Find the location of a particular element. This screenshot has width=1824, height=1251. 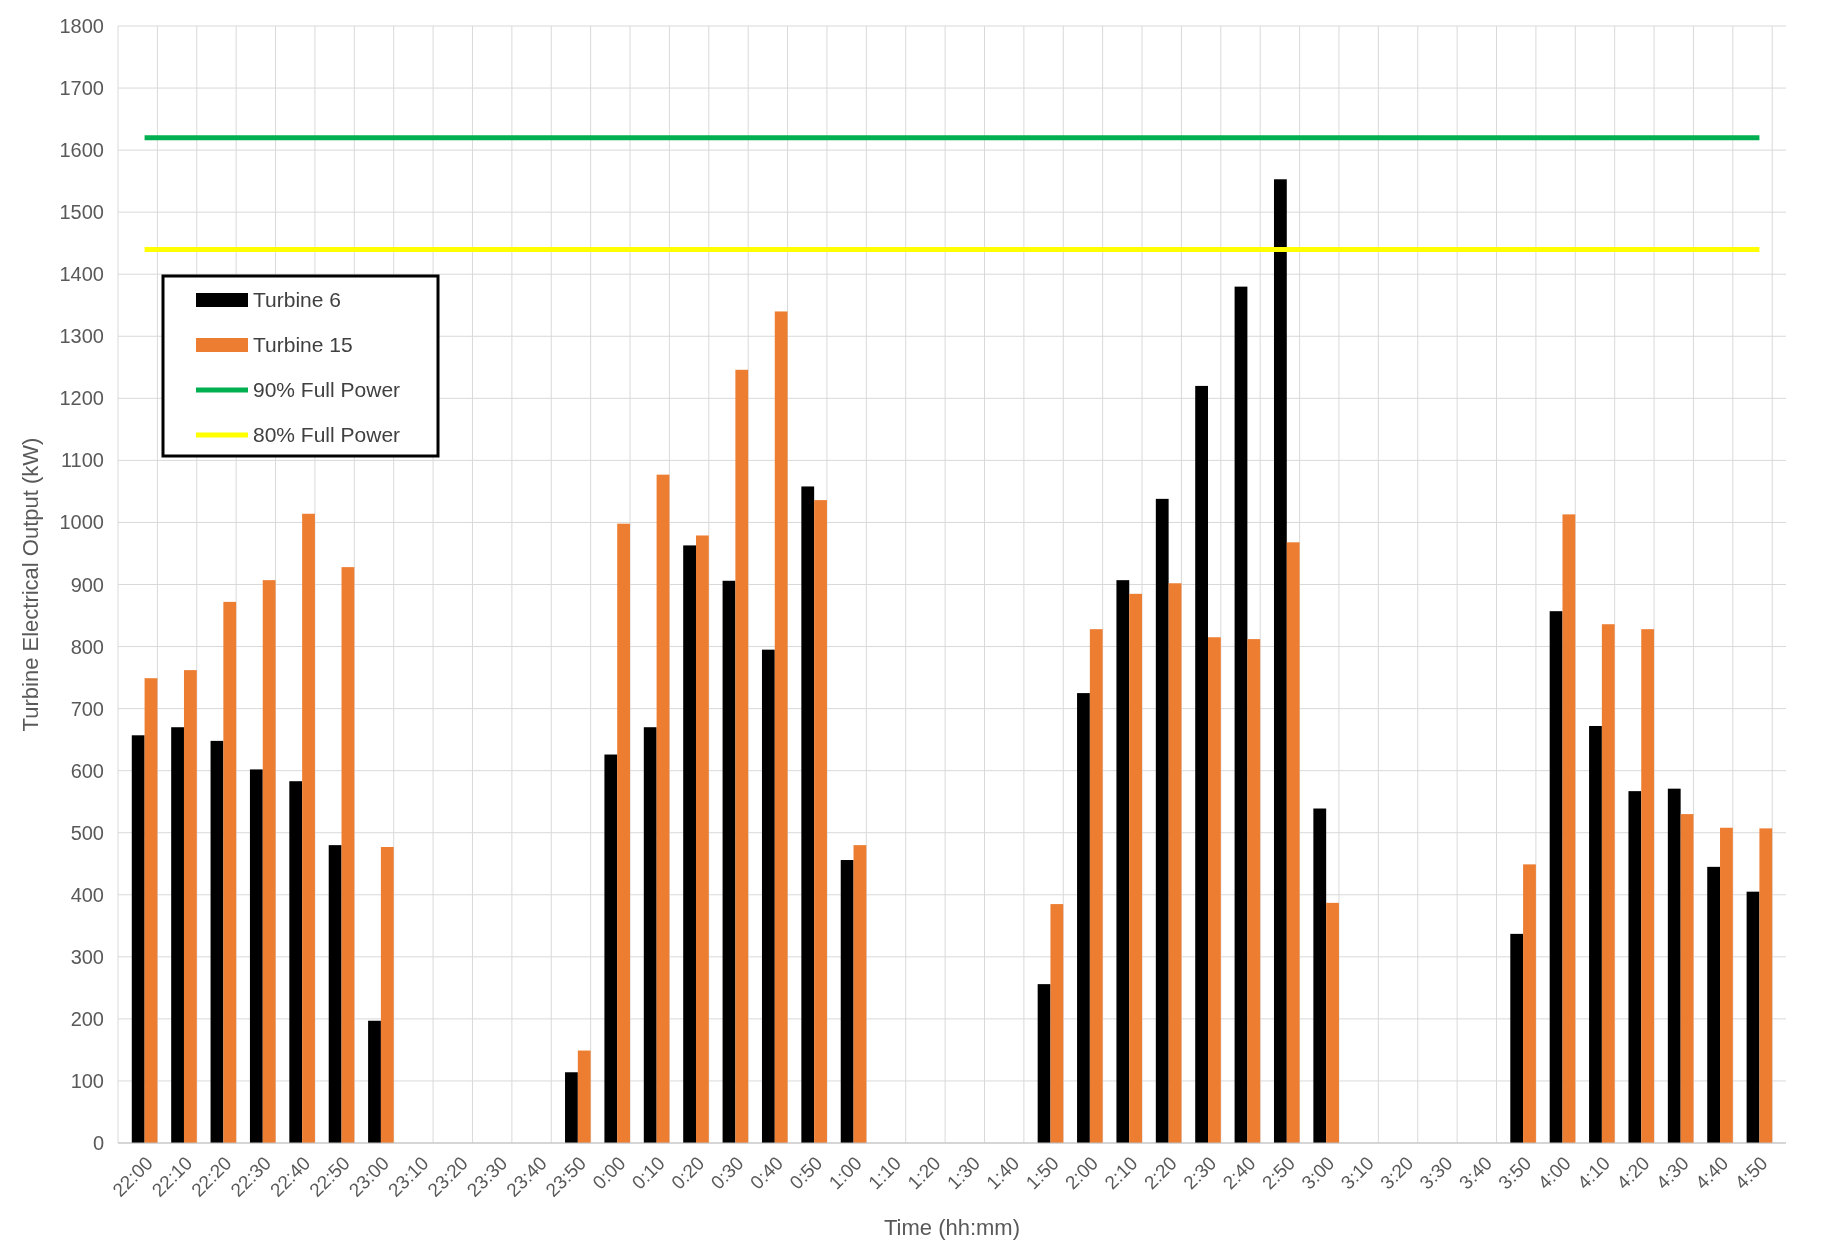

y-tick-label: 600 is located at coordinates (87, 770).